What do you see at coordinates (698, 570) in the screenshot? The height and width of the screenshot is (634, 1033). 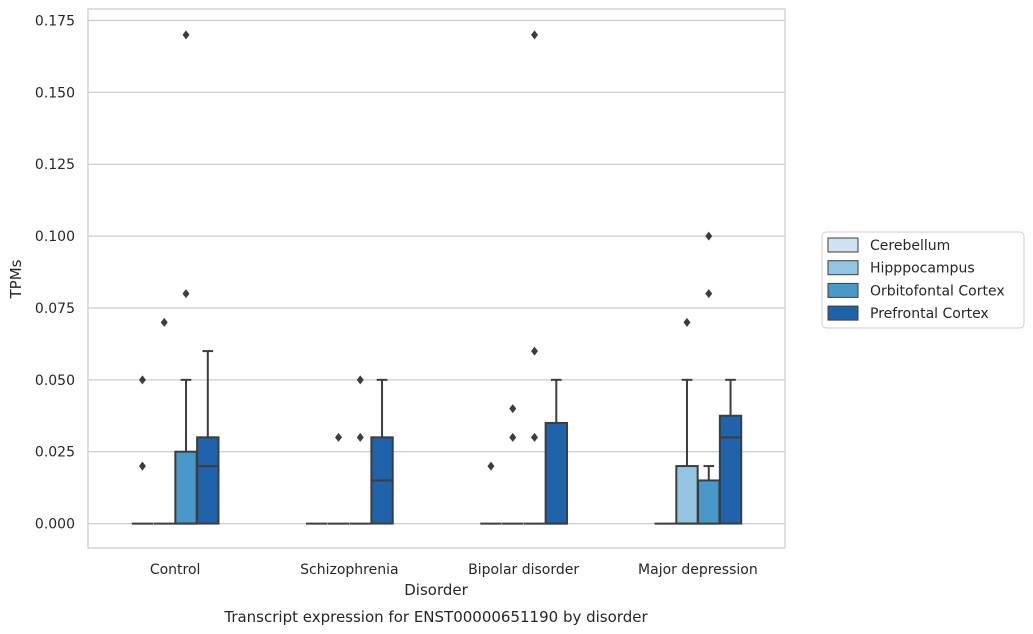 I see `x-tick-label: Major depression` at bounding box center [698, 570].